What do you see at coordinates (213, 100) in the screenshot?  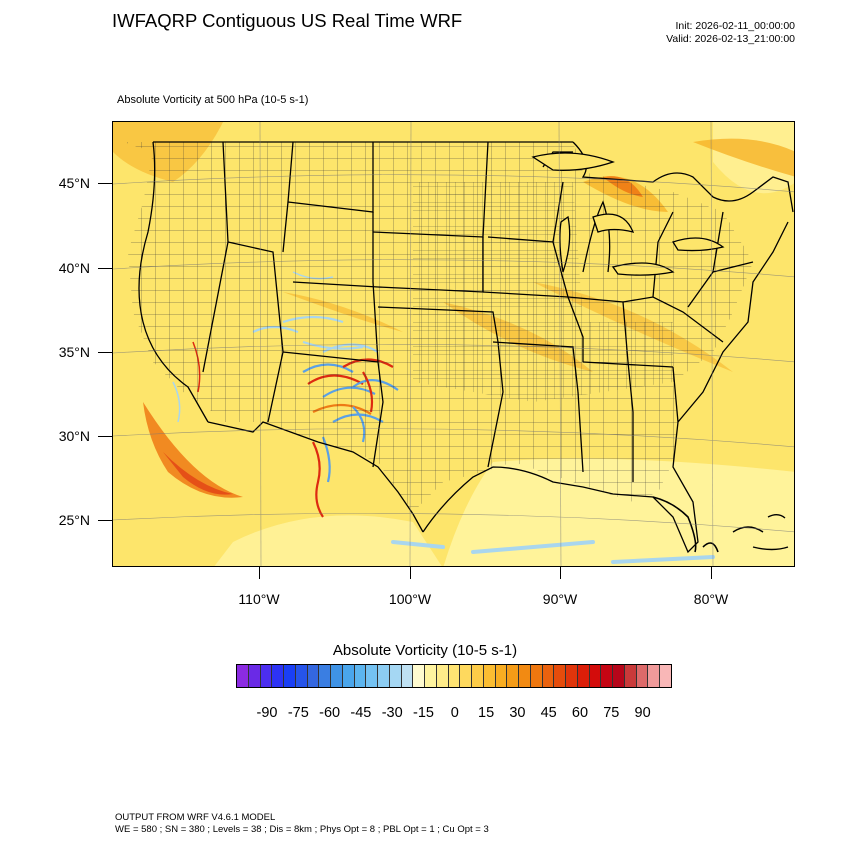 I see `field-title: Absolute Vorticity at 500 hPa (10-5 s-1)` at bounding box center [213, 100].